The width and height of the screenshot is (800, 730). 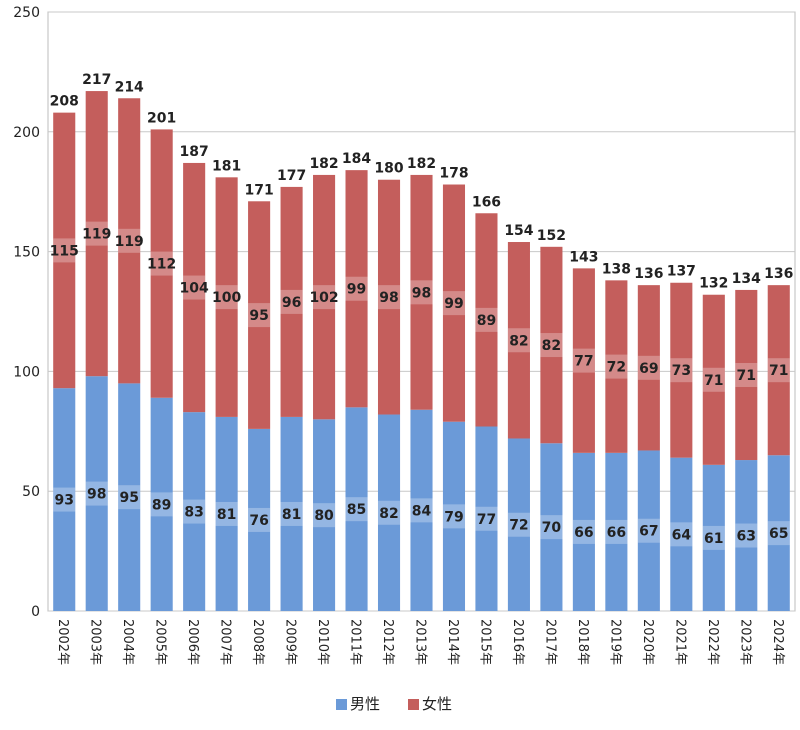 I want to click on label-male-2023年: 63, so click(x=746, y=537).